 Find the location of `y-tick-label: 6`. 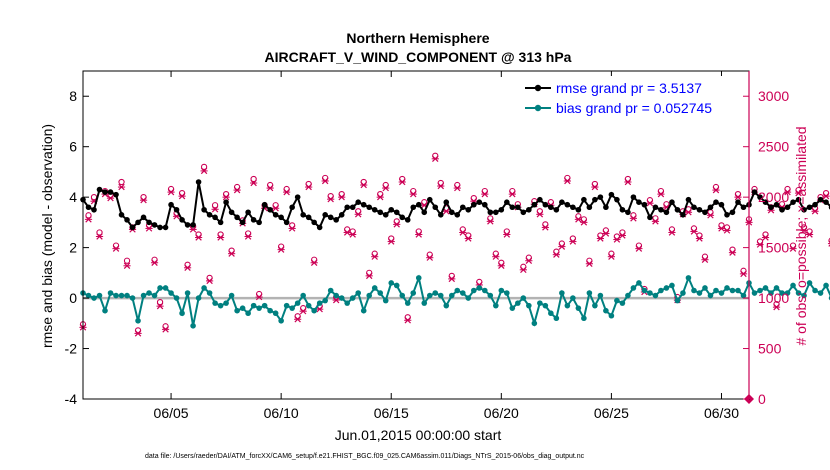

y-tick-label: 6 is located at coordinates (73, 147).